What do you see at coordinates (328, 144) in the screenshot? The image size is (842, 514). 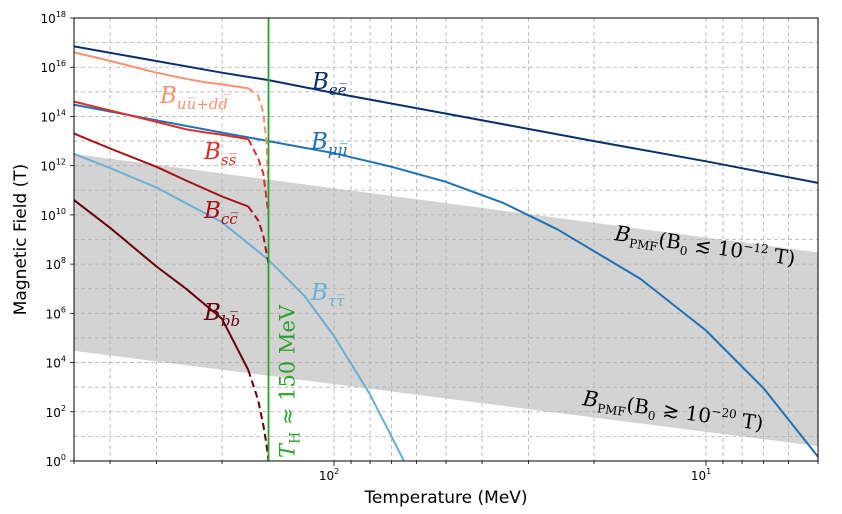 I see `series-mumu-label: Bμμ̅` at bounding box center [328, 144].